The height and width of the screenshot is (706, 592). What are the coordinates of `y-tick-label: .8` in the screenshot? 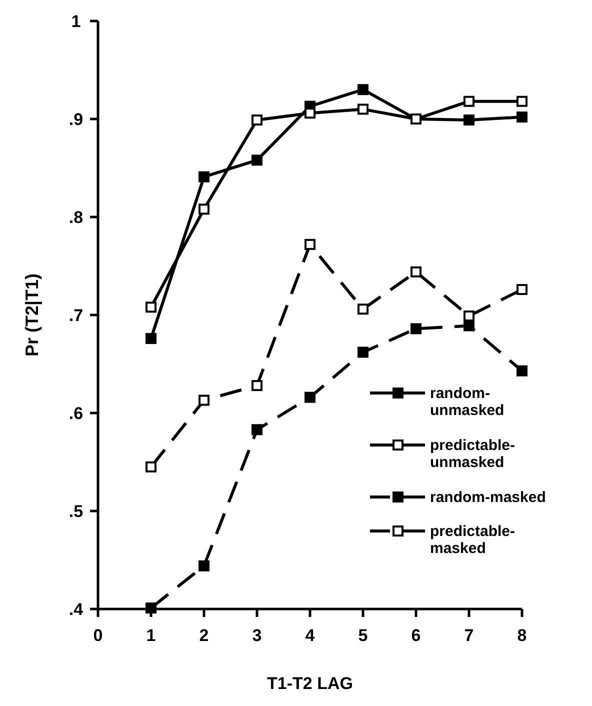 It's located at (76, 217).